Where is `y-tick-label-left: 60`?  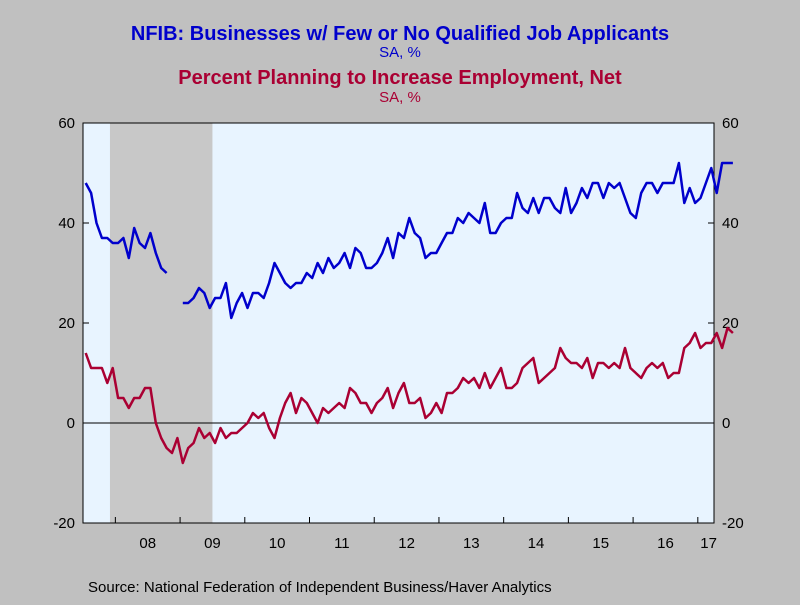 y-tick-label-left: 60 is located at coordinates (66, 123).